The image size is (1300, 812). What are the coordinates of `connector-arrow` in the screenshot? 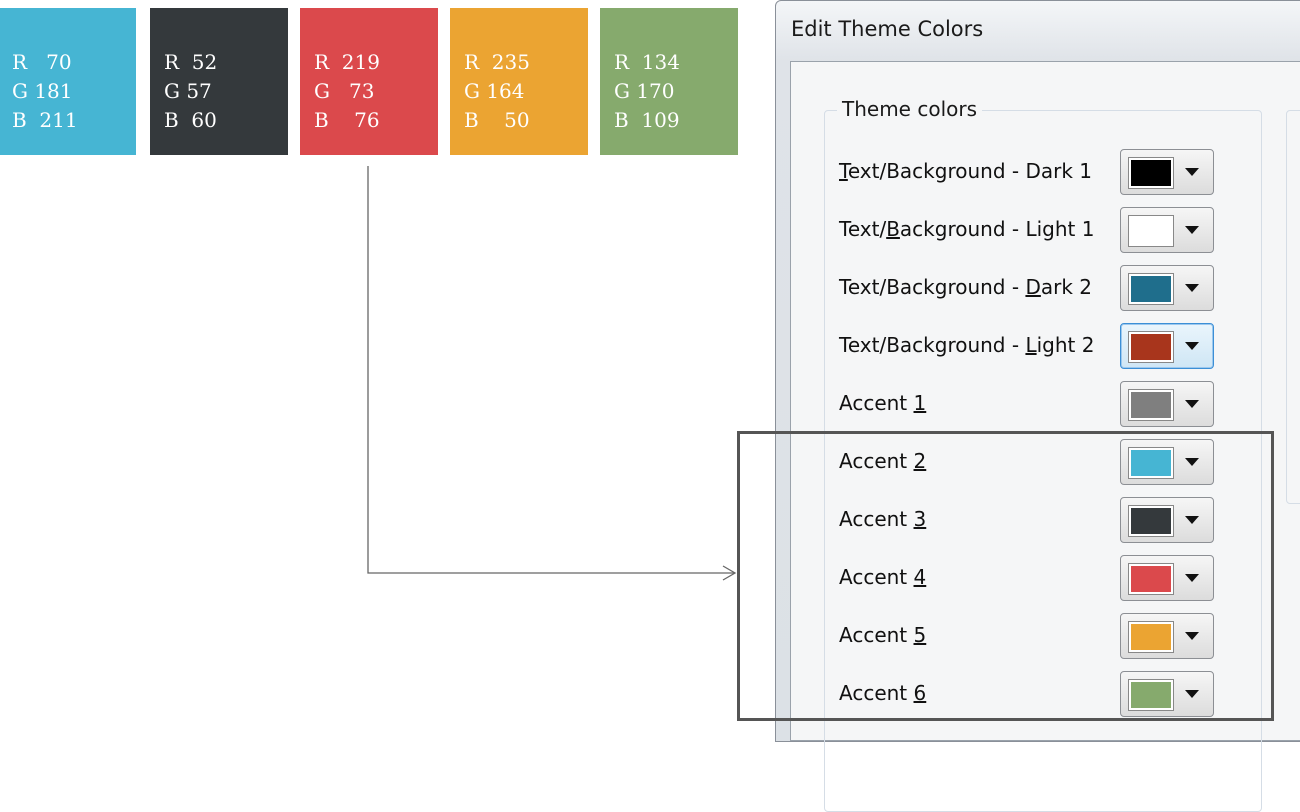 It's located at (552, 373).